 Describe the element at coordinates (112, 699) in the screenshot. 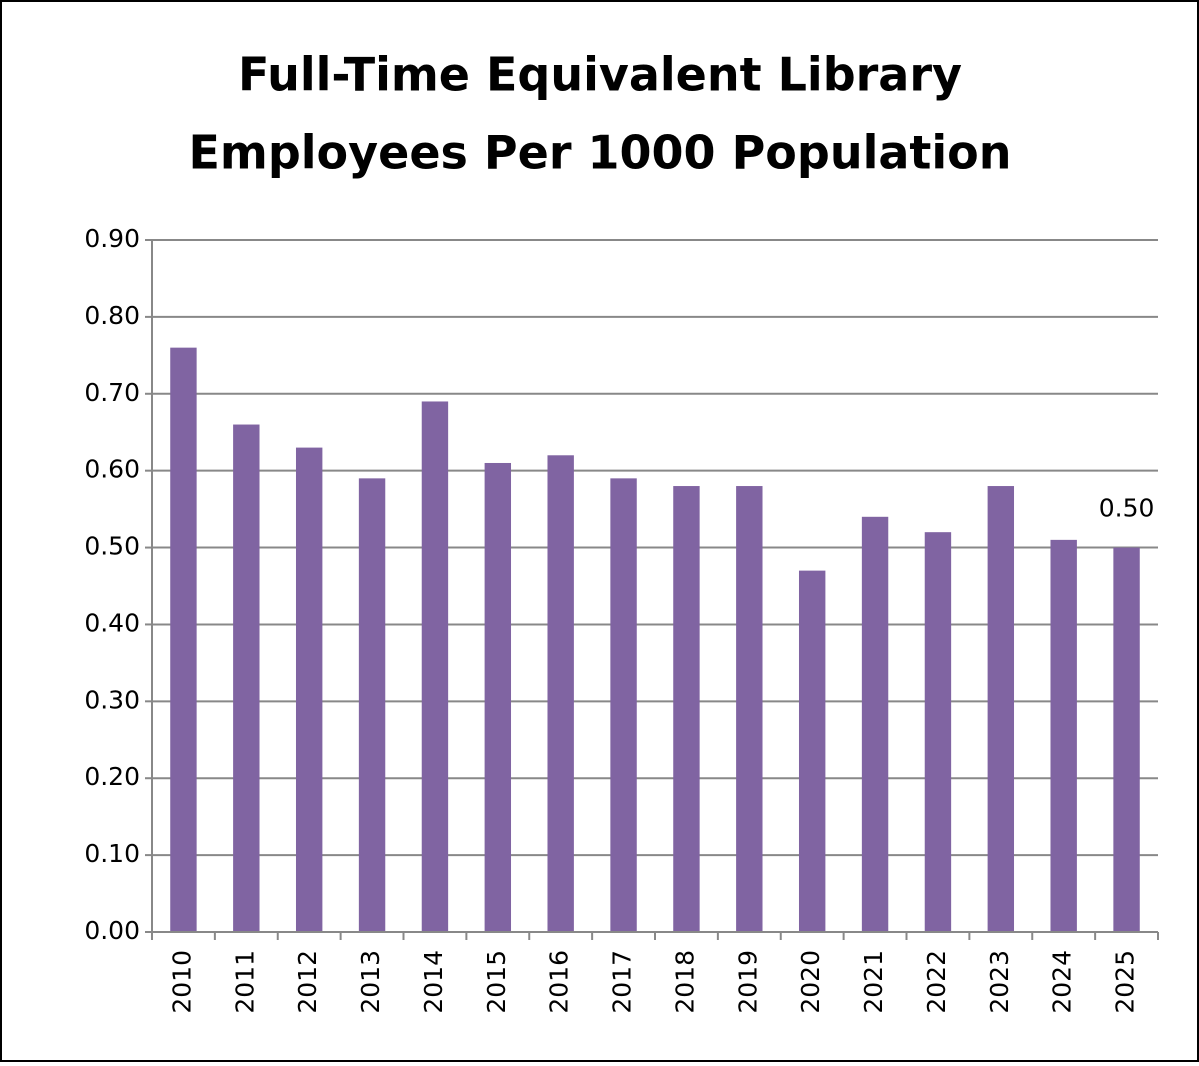

I see `y-tick-label: 0.30` at that location.